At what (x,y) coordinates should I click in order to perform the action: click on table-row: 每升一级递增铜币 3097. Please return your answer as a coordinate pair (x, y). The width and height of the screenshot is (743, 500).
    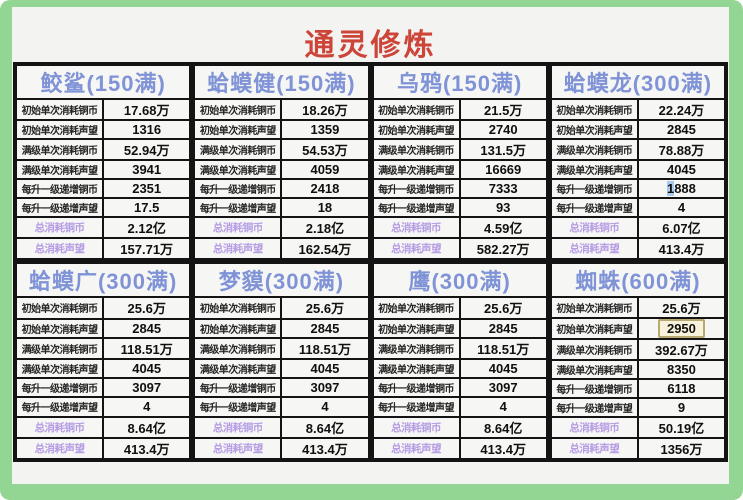
    Looking at the image, I should click on (281, 388).